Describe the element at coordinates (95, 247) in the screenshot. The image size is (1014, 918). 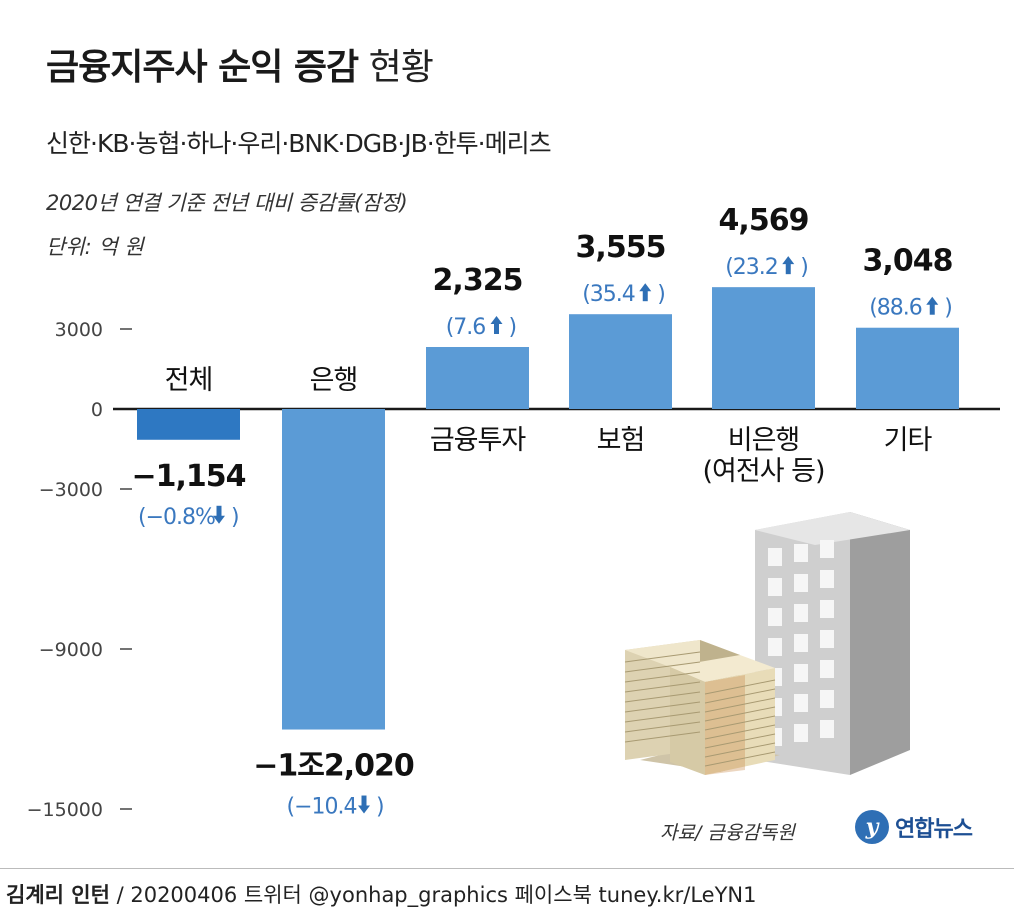
I see `unit-note: 단위: 억 원` at that location.